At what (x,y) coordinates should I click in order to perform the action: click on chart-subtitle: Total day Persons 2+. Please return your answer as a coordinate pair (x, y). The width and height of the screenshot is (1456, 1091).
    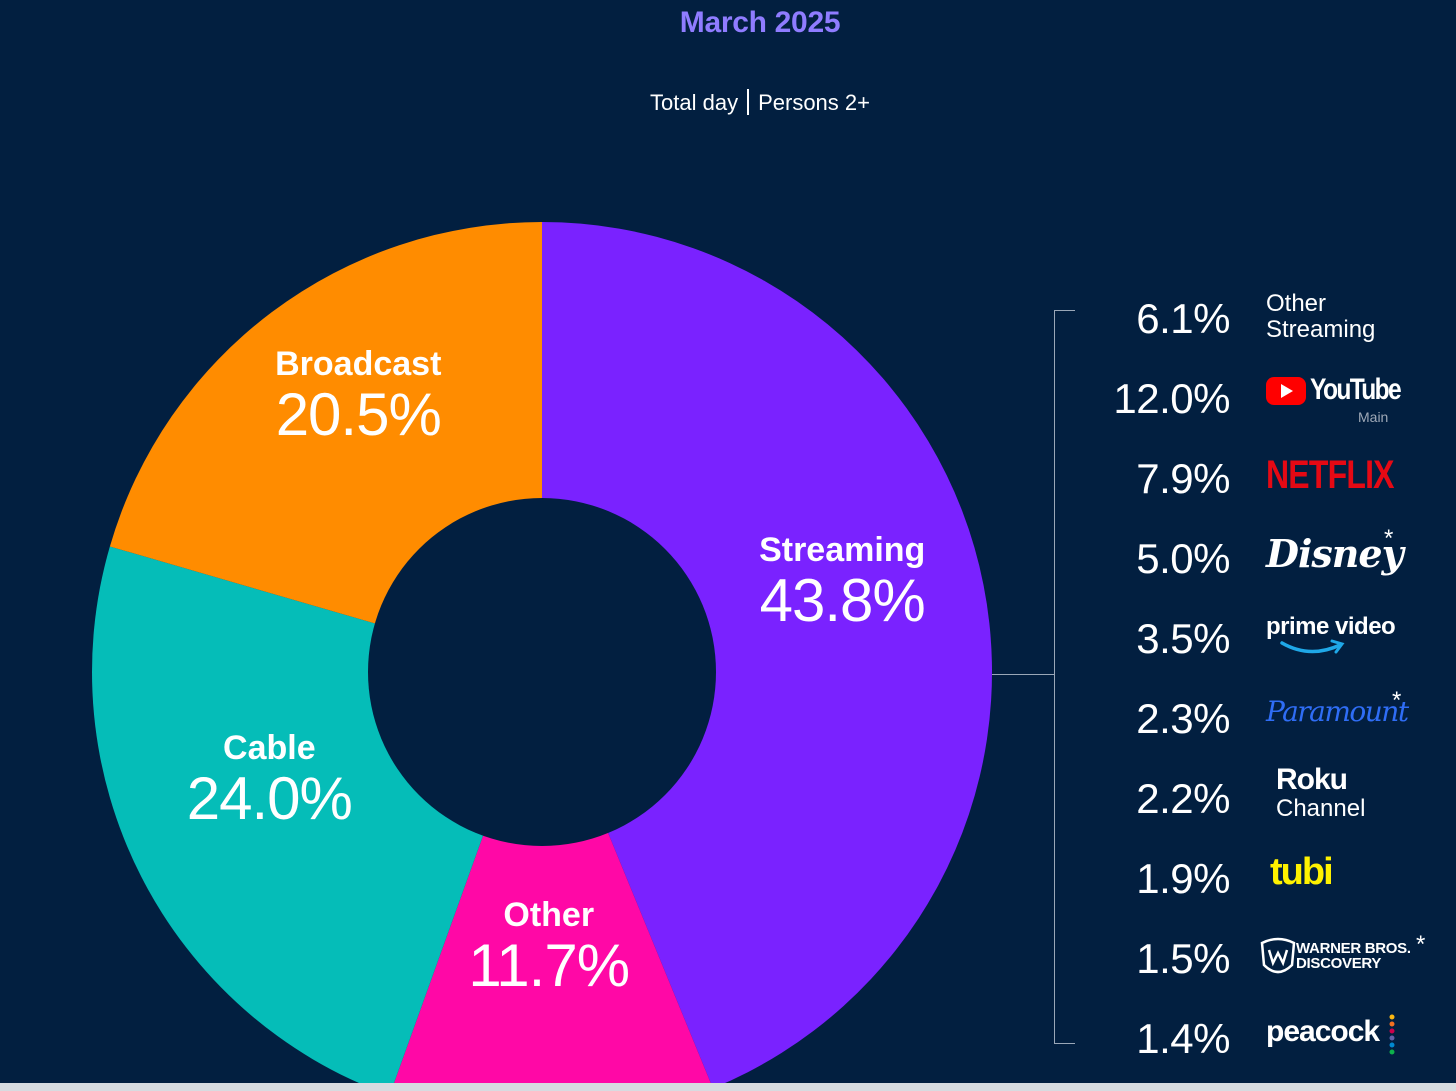
    Looking at the image, I should click on (728, 102).